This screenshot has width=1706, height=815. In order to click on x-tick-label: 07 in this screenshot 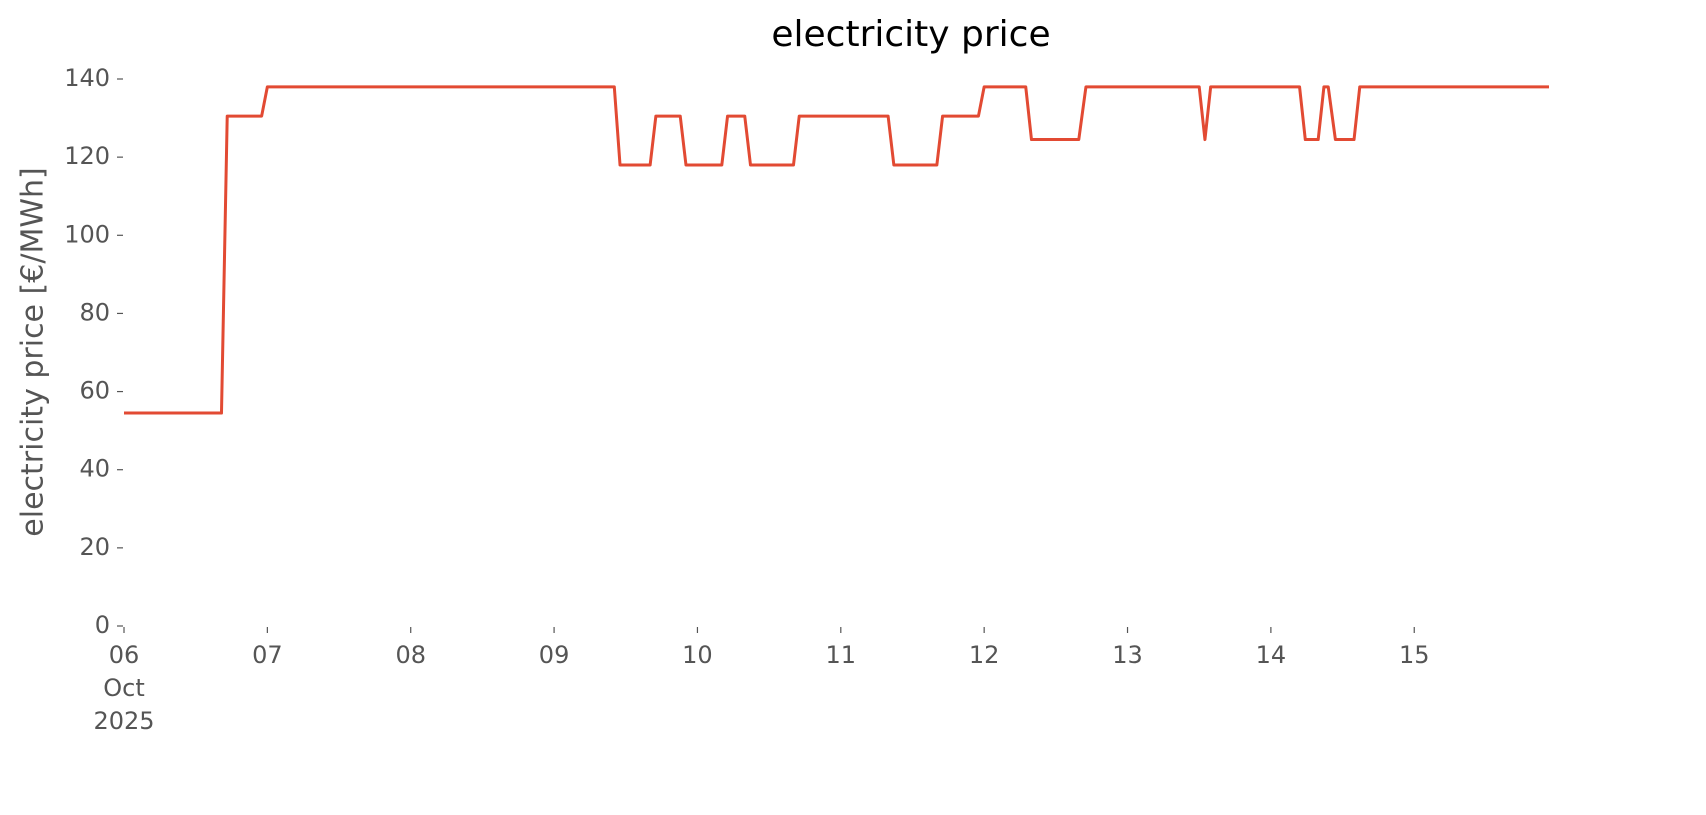, I will do `click(267, 655)`.